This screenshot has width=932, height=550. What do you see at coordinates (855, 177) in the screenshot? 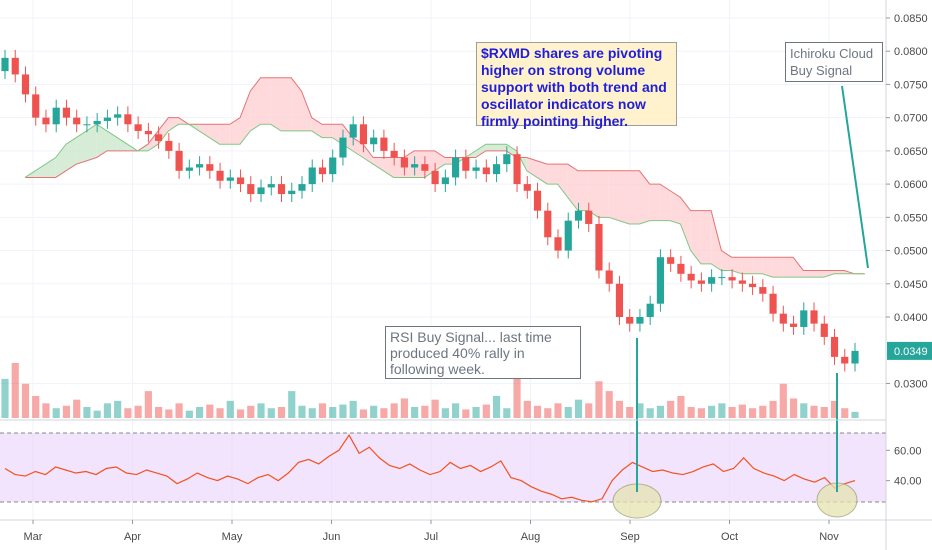
I see `cloud-signal-arrow` at bounding box center [855, 177].